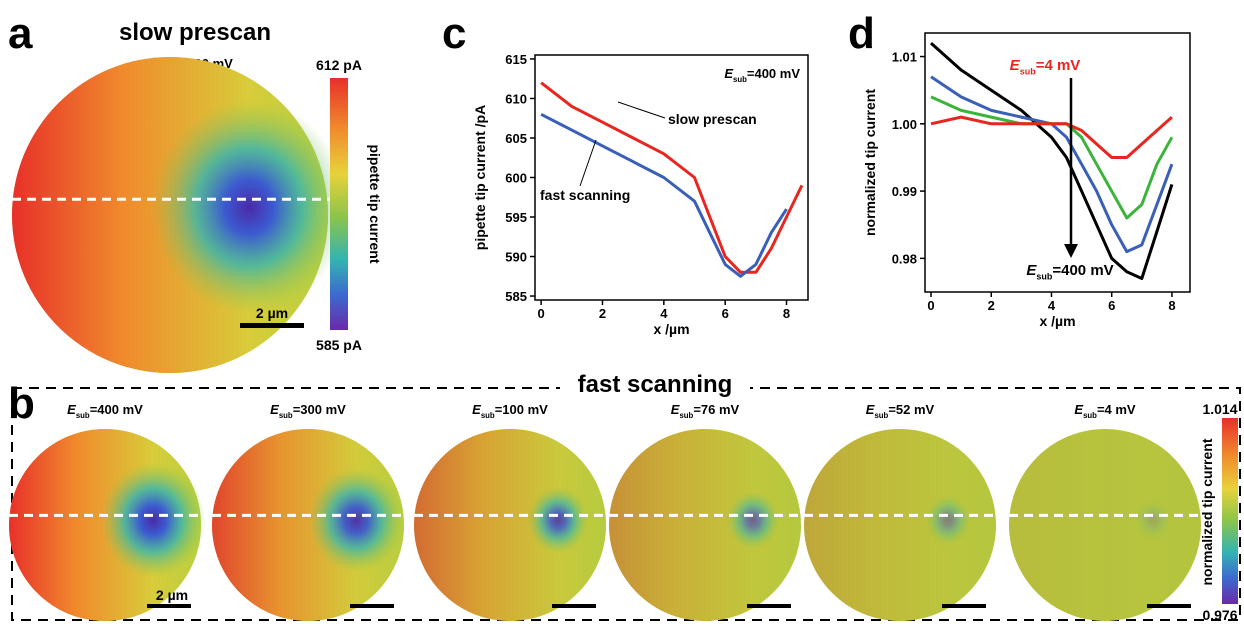  What do you see at coordinates (641, 110) in the screenshot?
I see `leader` at bounding box center [641, 110].